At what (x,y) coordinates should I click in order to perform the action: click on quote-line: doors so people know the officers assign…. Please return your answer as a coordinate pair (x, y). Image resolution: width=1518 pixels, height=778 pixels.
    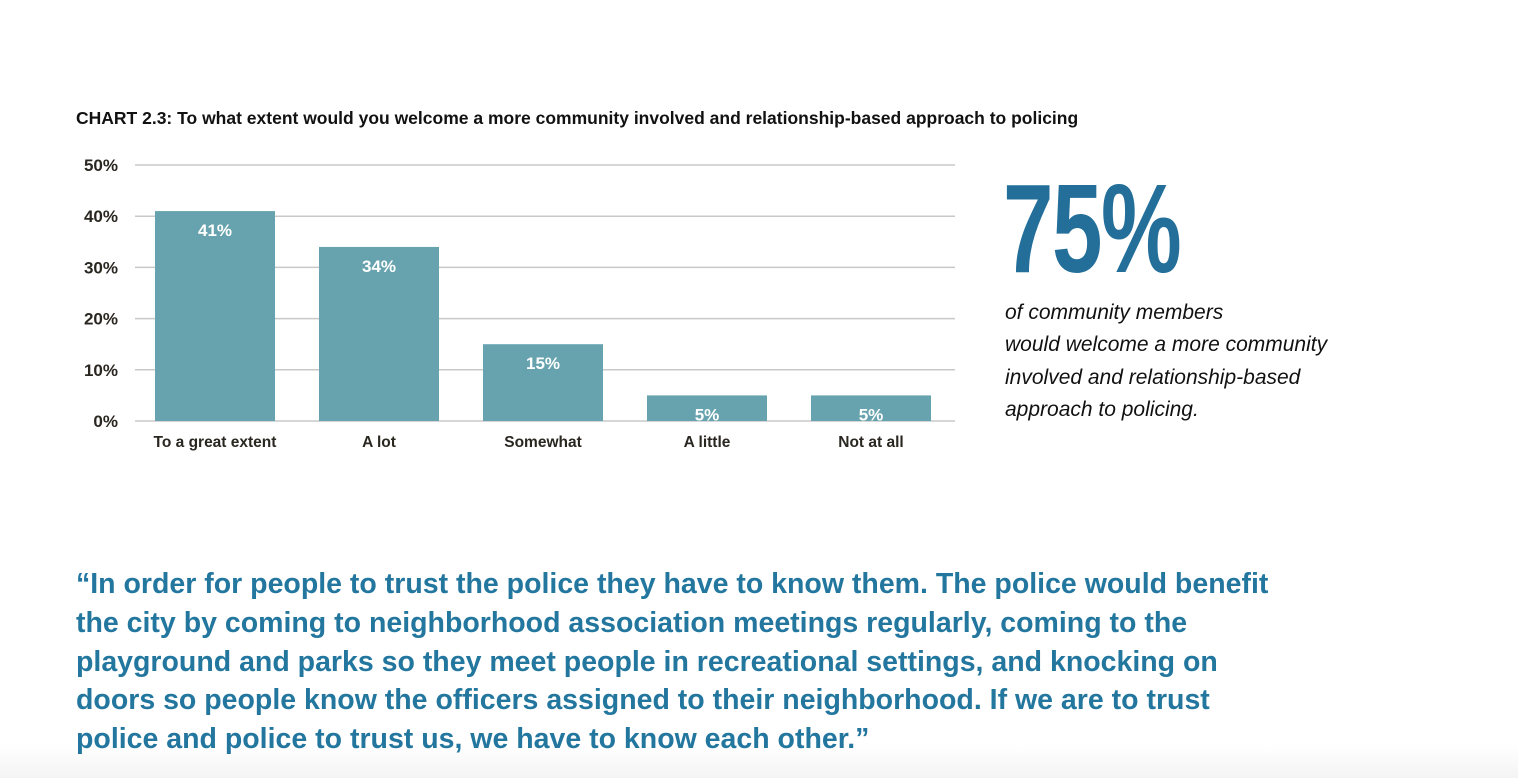
    Looking at the image, I should click on (643, 700).